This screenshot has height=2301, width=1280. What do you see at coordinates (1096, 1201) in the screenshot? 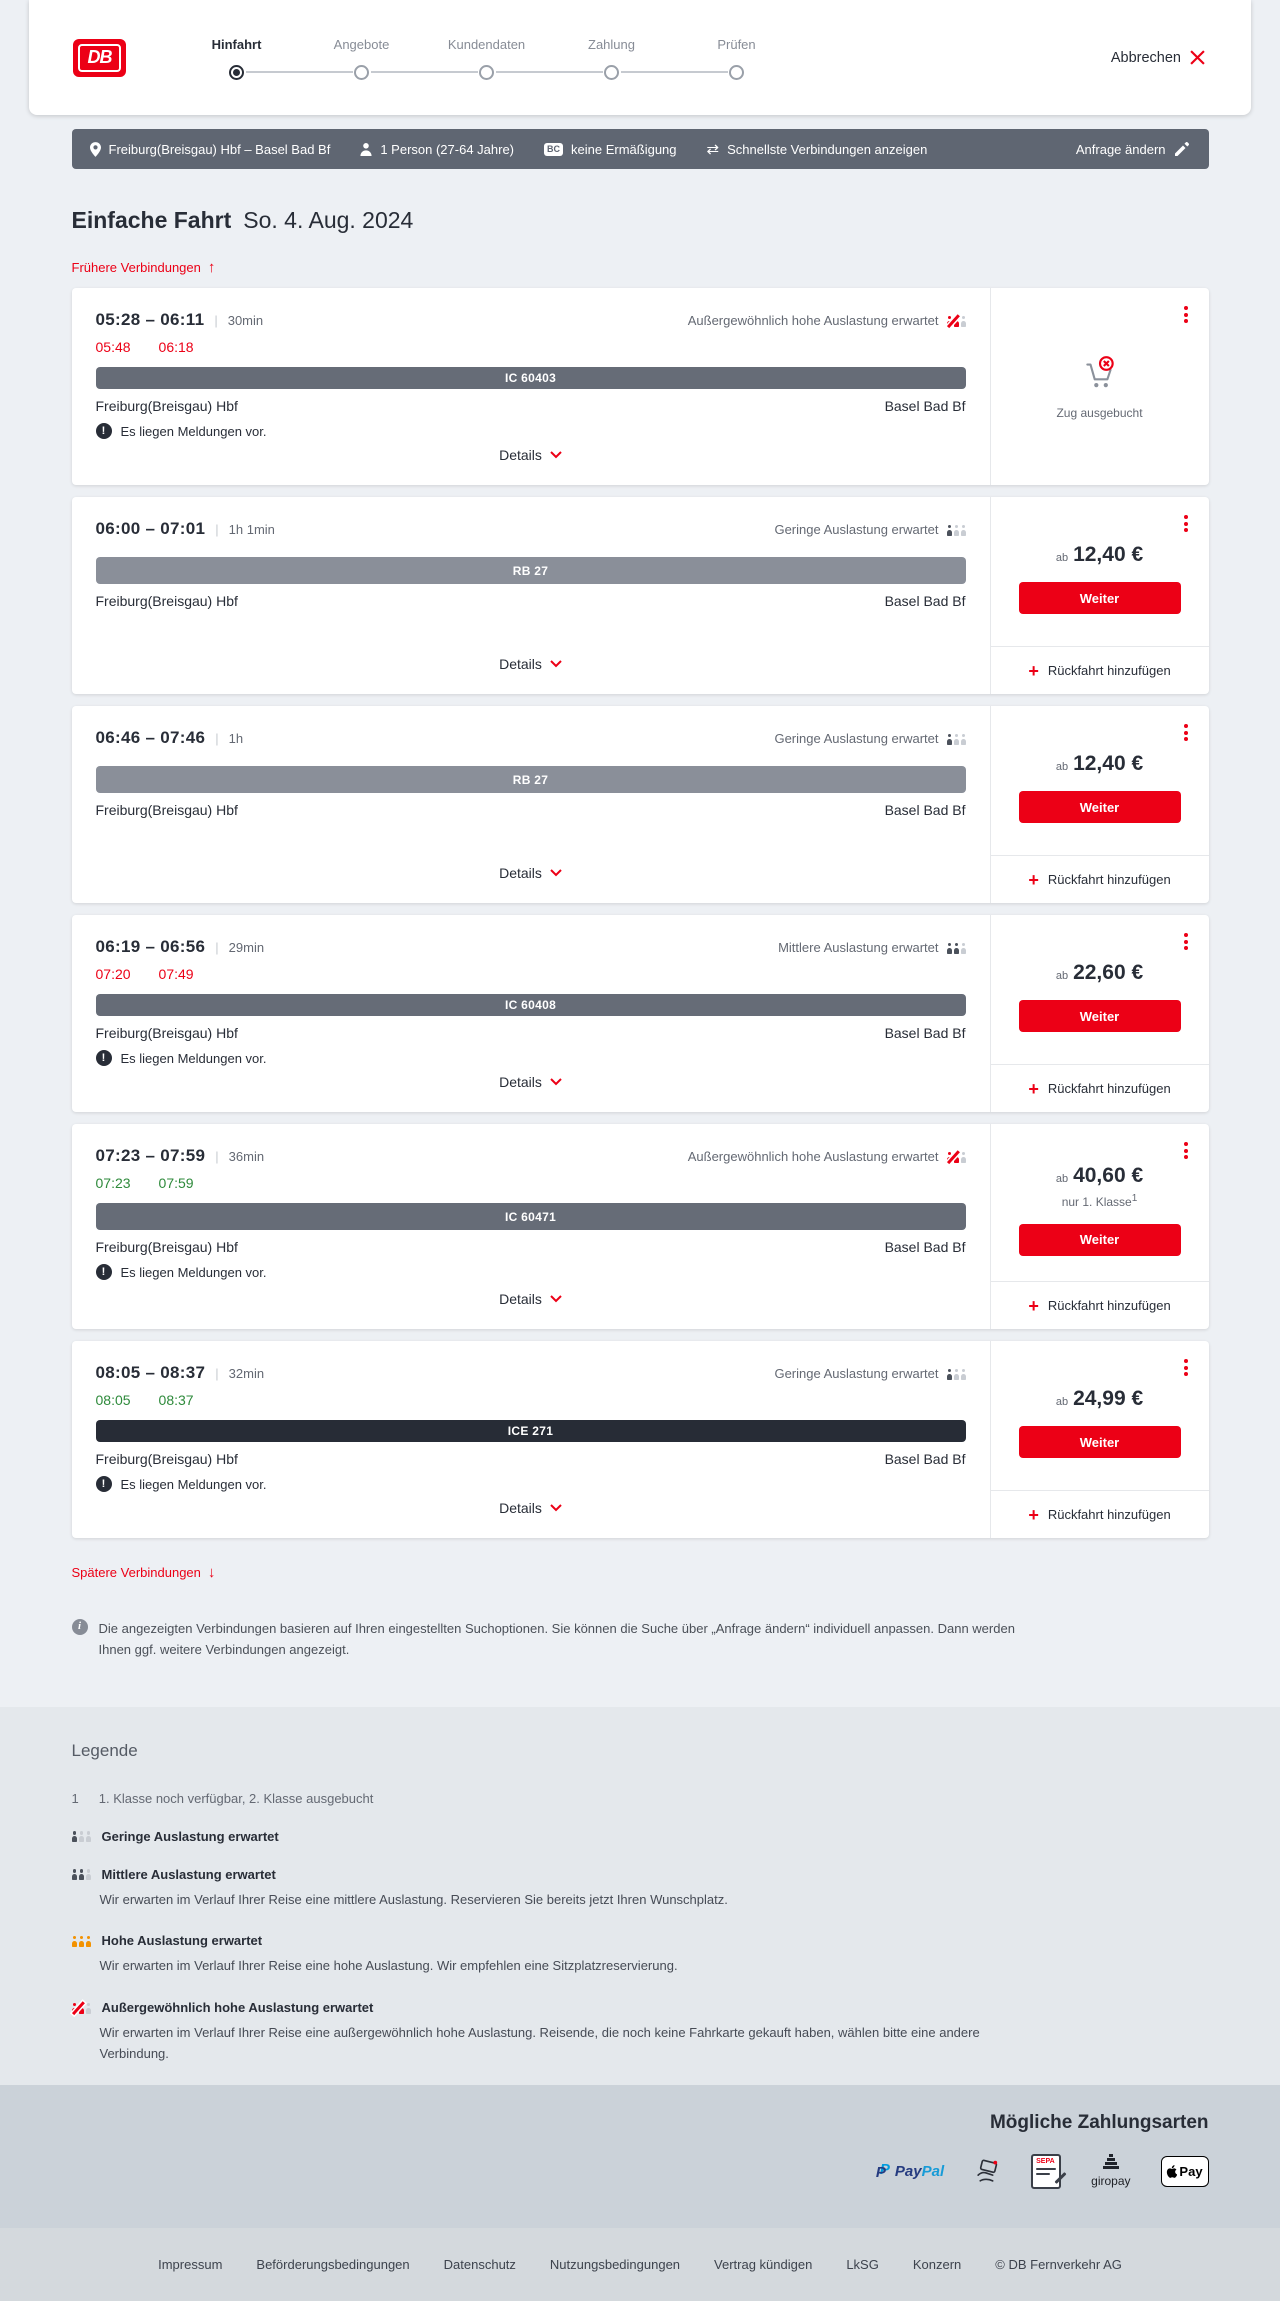
I see `class-note-text: nur 1. Klasse` at bounding box center [1096, 1201].